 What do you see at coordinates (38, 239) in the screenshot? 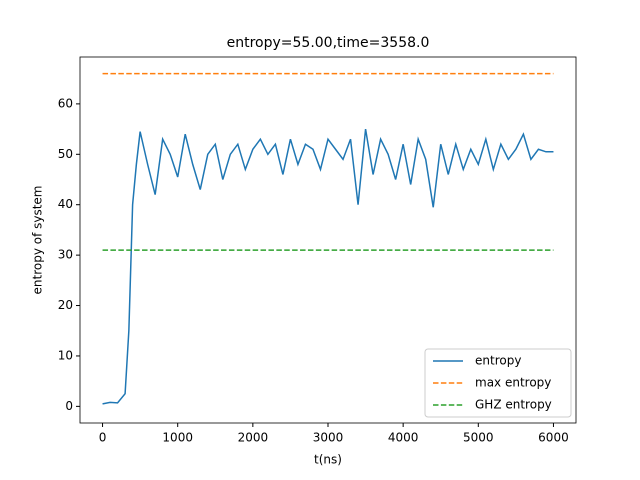
I see `y-axis-label: entropy of system` at bounding box center [38, 239].